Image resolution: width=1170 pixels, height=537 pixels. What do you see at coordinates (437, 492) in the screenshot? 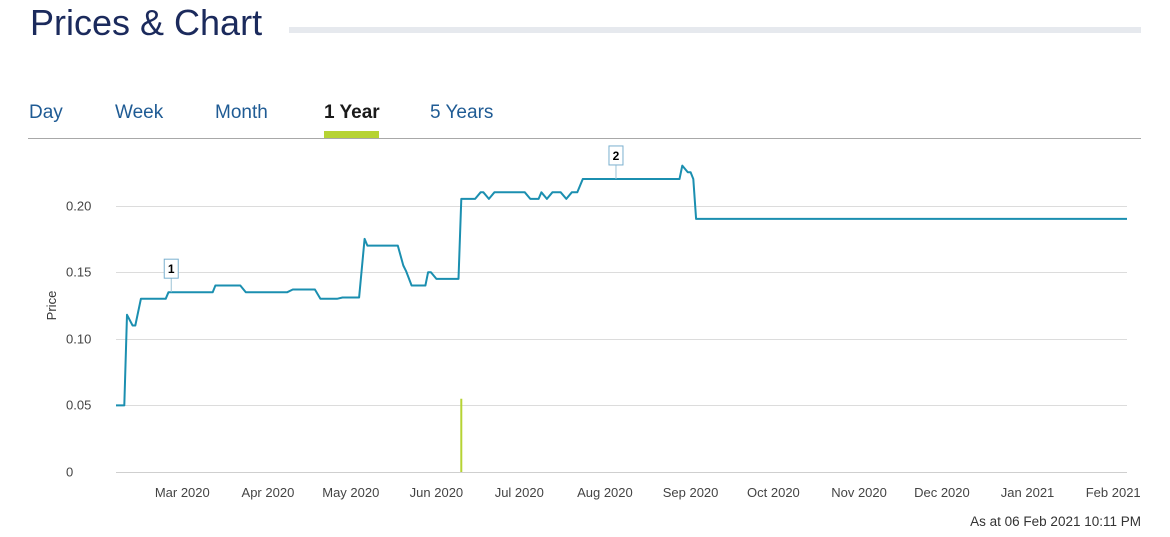
I see `x-tick-label: Jun 2020` at bounding box center [437, 492].